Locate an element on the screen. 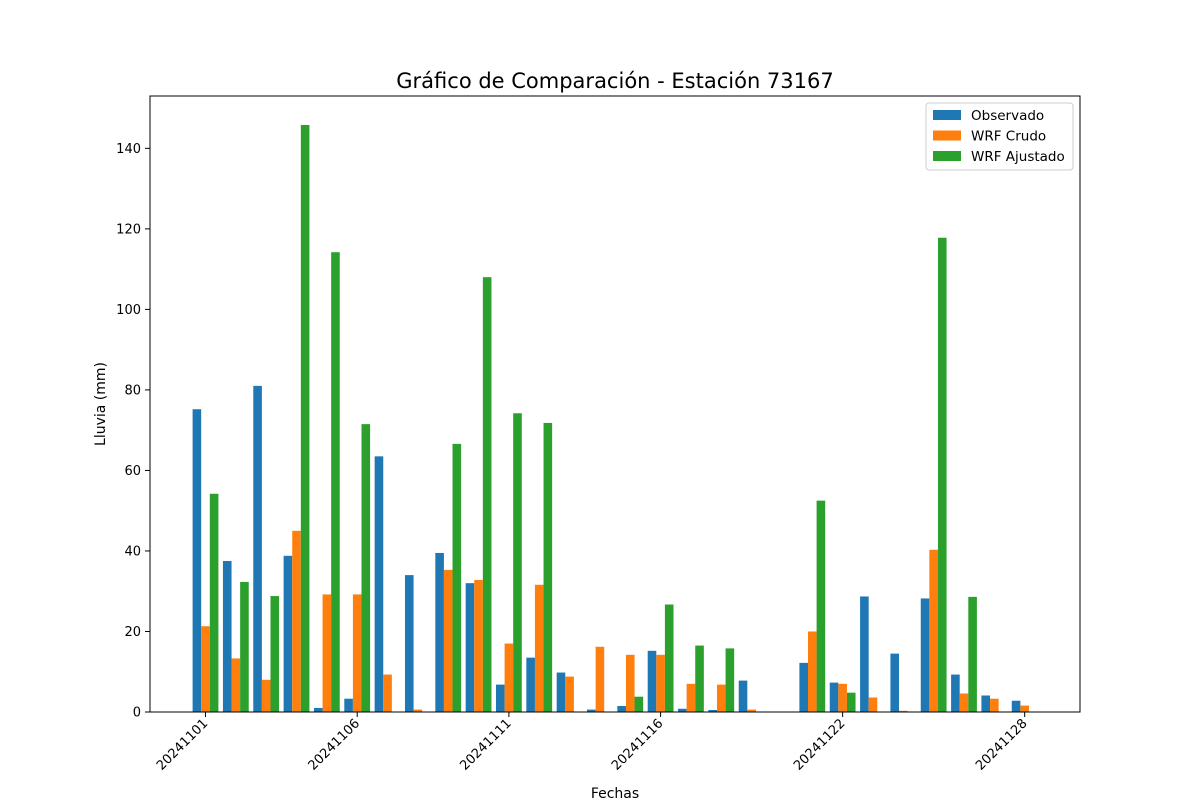 This screenshot has width=1200, height=800. legend-entry: Observado is located at coordinates (1007, 116).